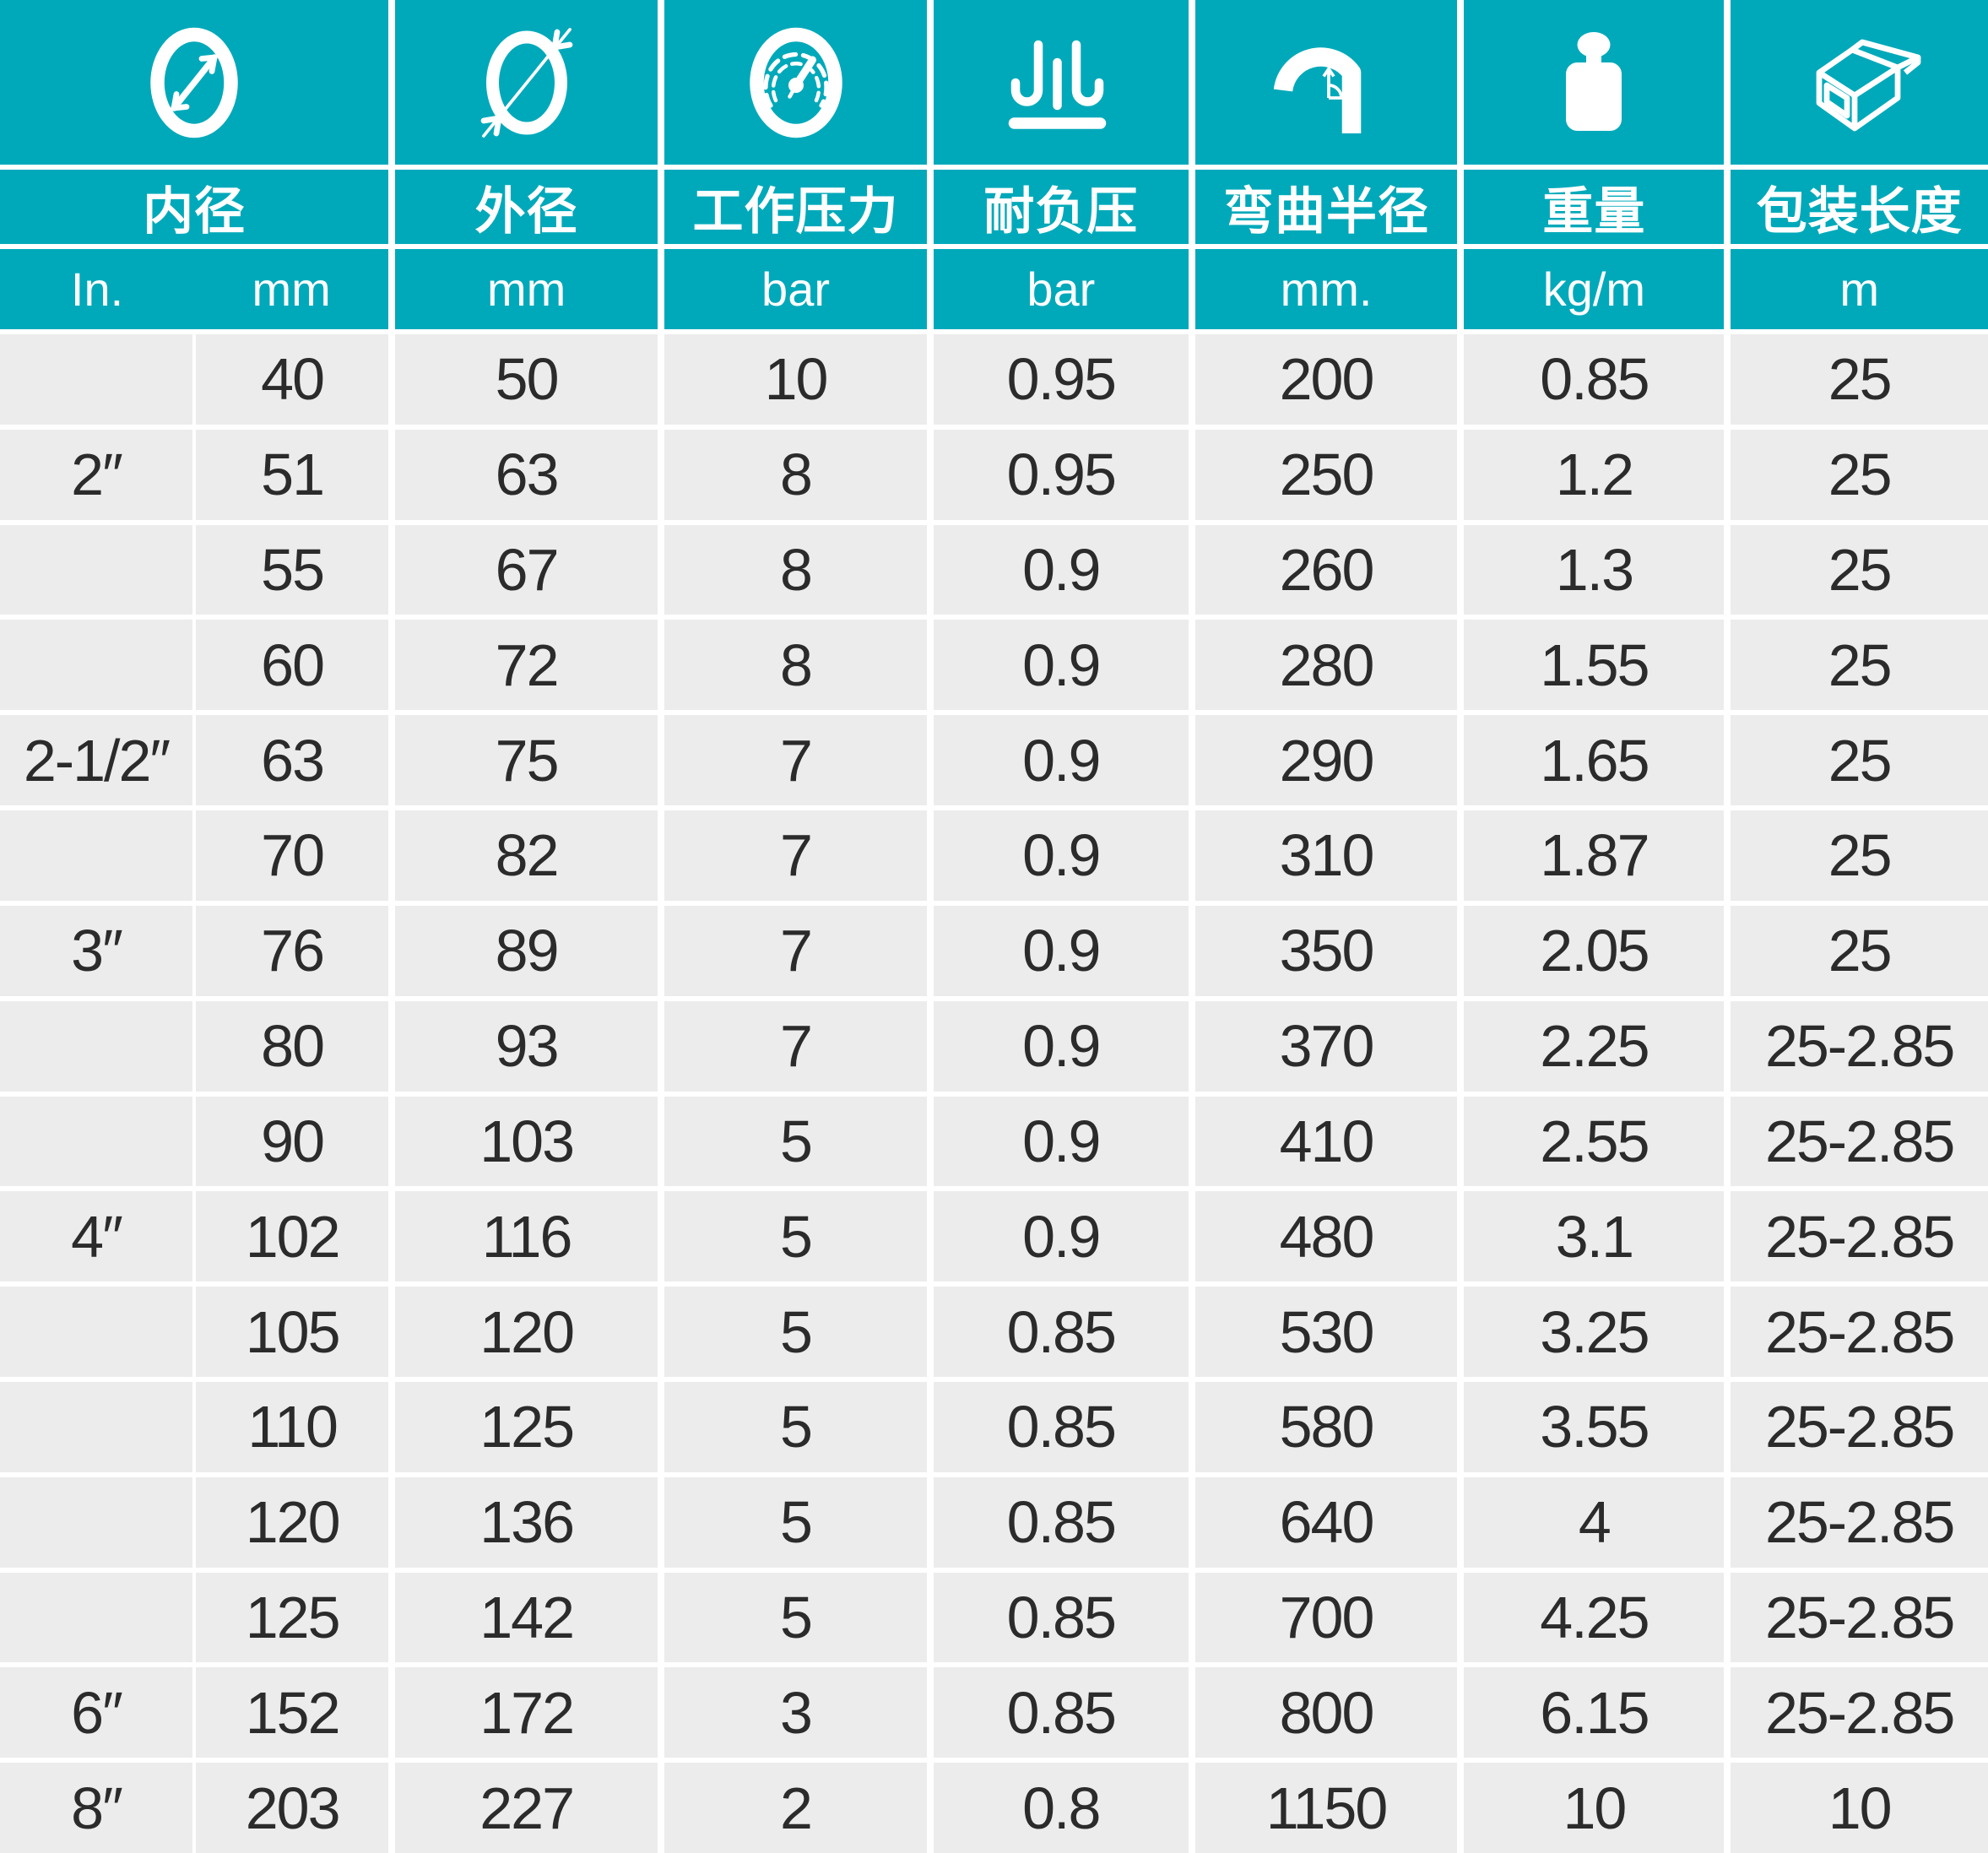 This screenshot has width=1988, height=1853. Describe the element at coordinates (1594, 1427) in the screenshot. I see `weight-value: 3.55` at that location.